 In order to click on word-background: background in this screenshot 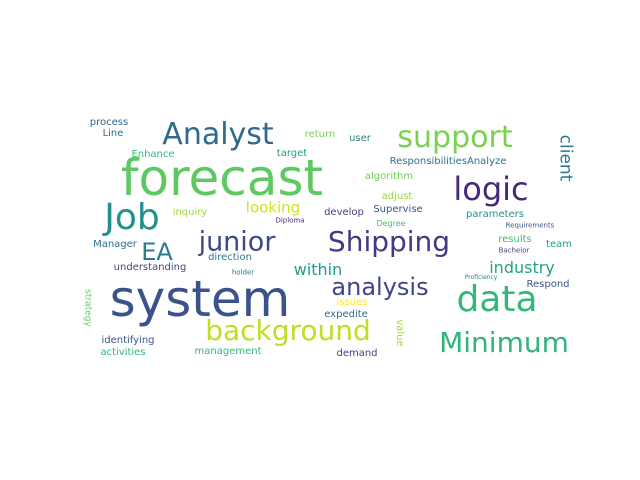, I will do `click(288, 330)`.